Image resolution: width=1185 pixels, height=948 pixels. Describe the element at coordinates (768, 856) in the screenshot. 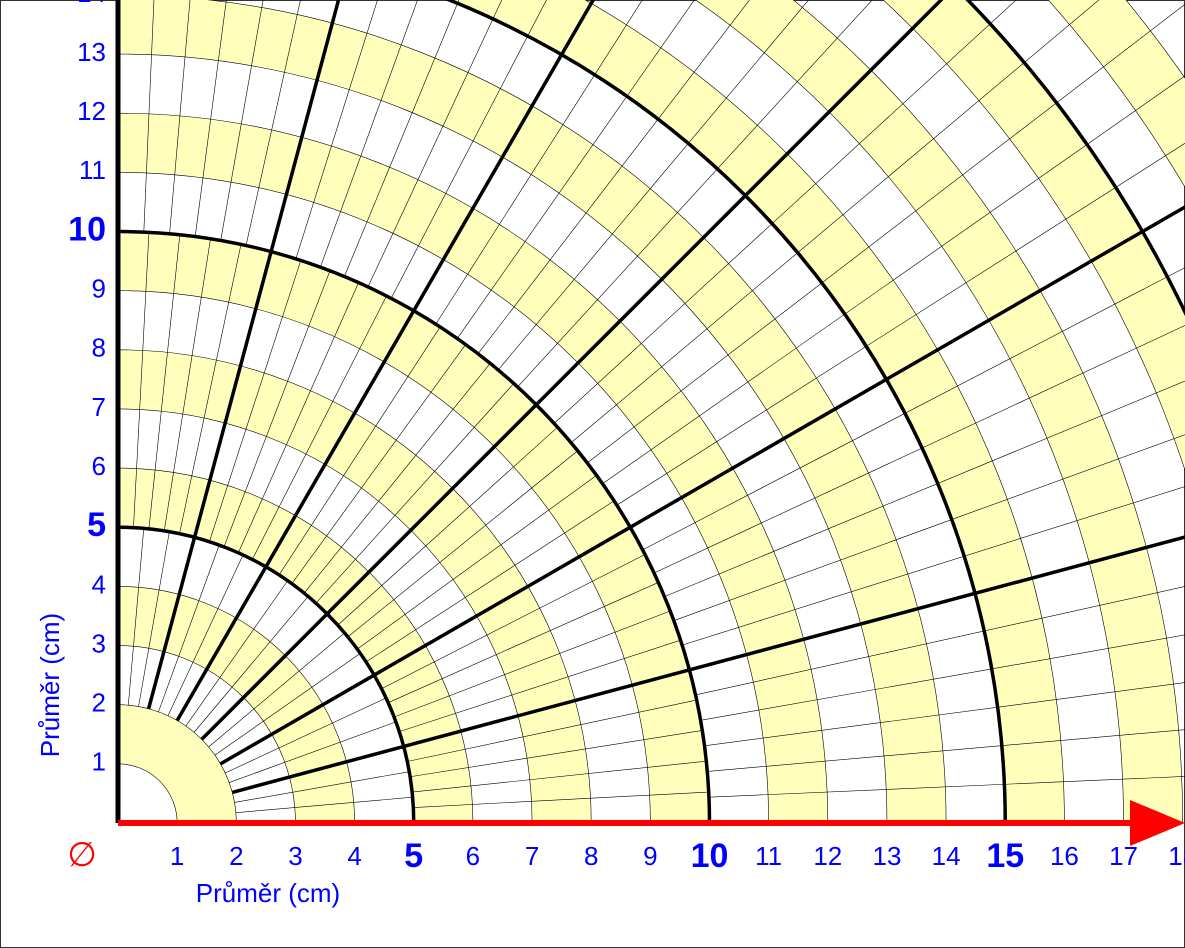

I see `x-tick-label: 11` at that location.